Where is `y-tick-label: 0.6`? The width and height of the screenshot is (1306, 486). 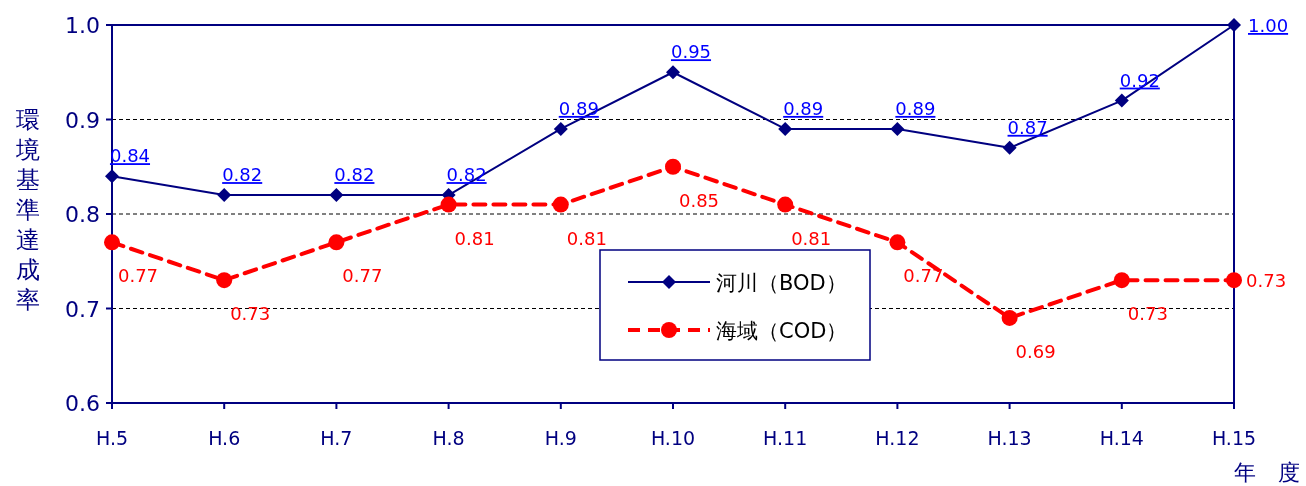
y-tick-label: 0.6 is located at coordinates (82, 403).